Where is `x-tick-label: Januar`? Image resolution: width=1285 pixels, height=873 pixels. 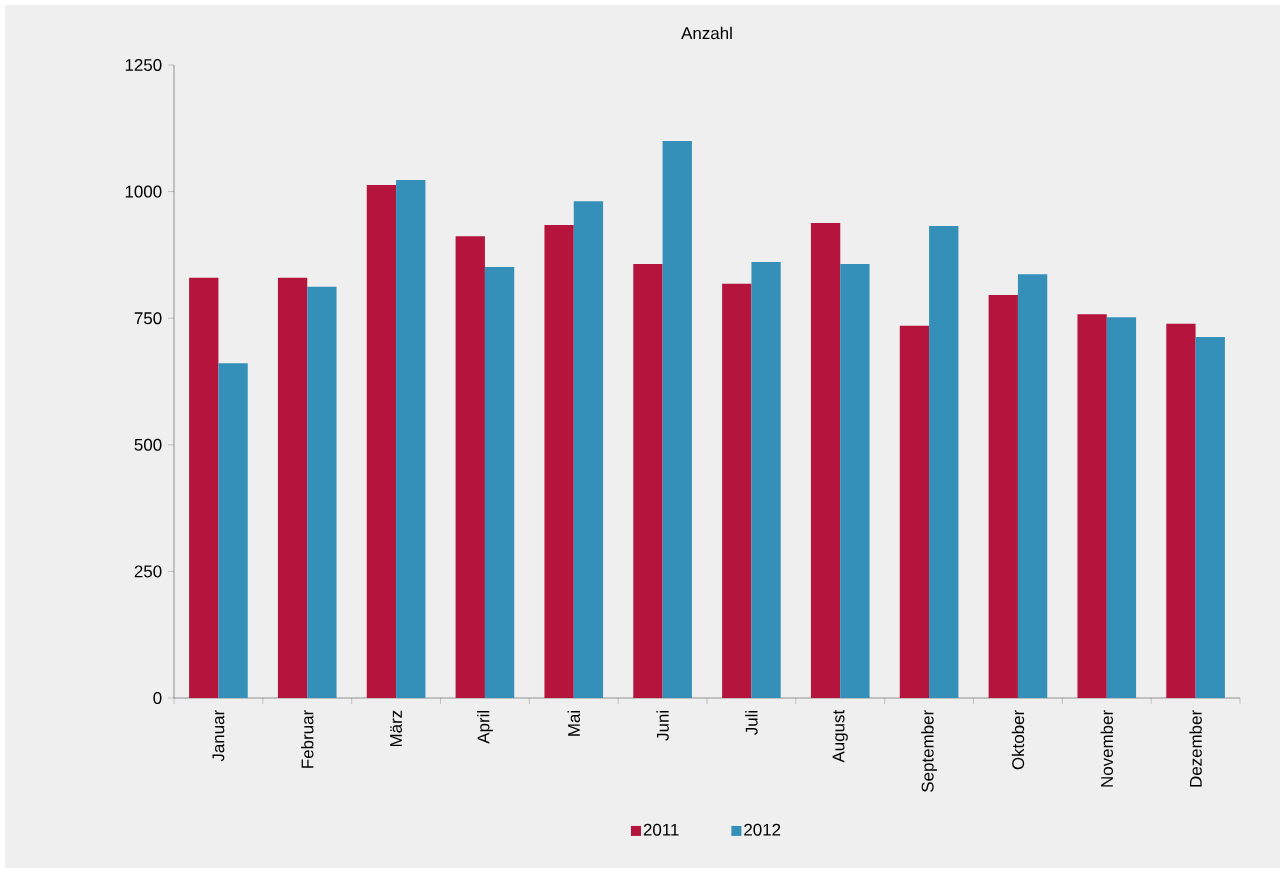
x-tick-label: Januar is located at coordinates (218, 736).